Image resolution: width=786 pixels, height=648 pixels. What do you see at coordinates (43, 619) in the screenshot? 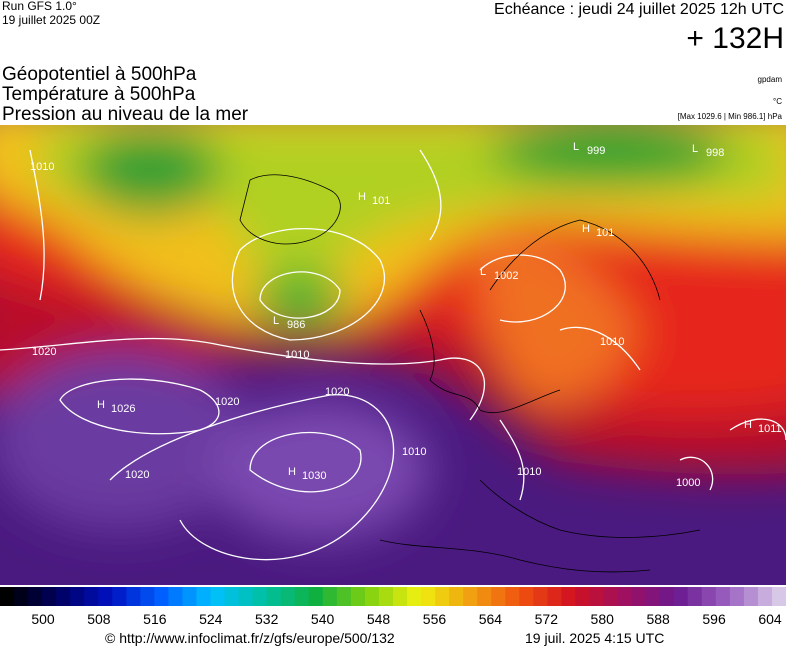
I see `colorbar-label: 500` at bounding box center [43, 619].